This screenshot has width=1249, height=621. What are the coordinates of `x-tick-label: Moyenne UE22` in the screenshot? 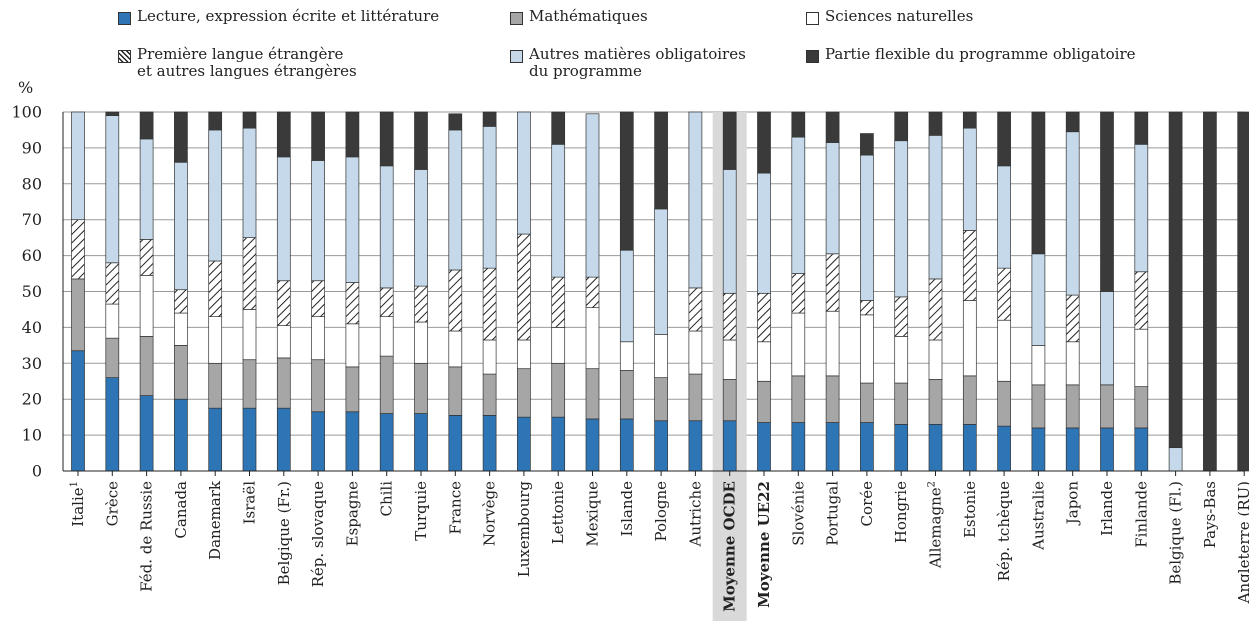 It's located at (764, 544).